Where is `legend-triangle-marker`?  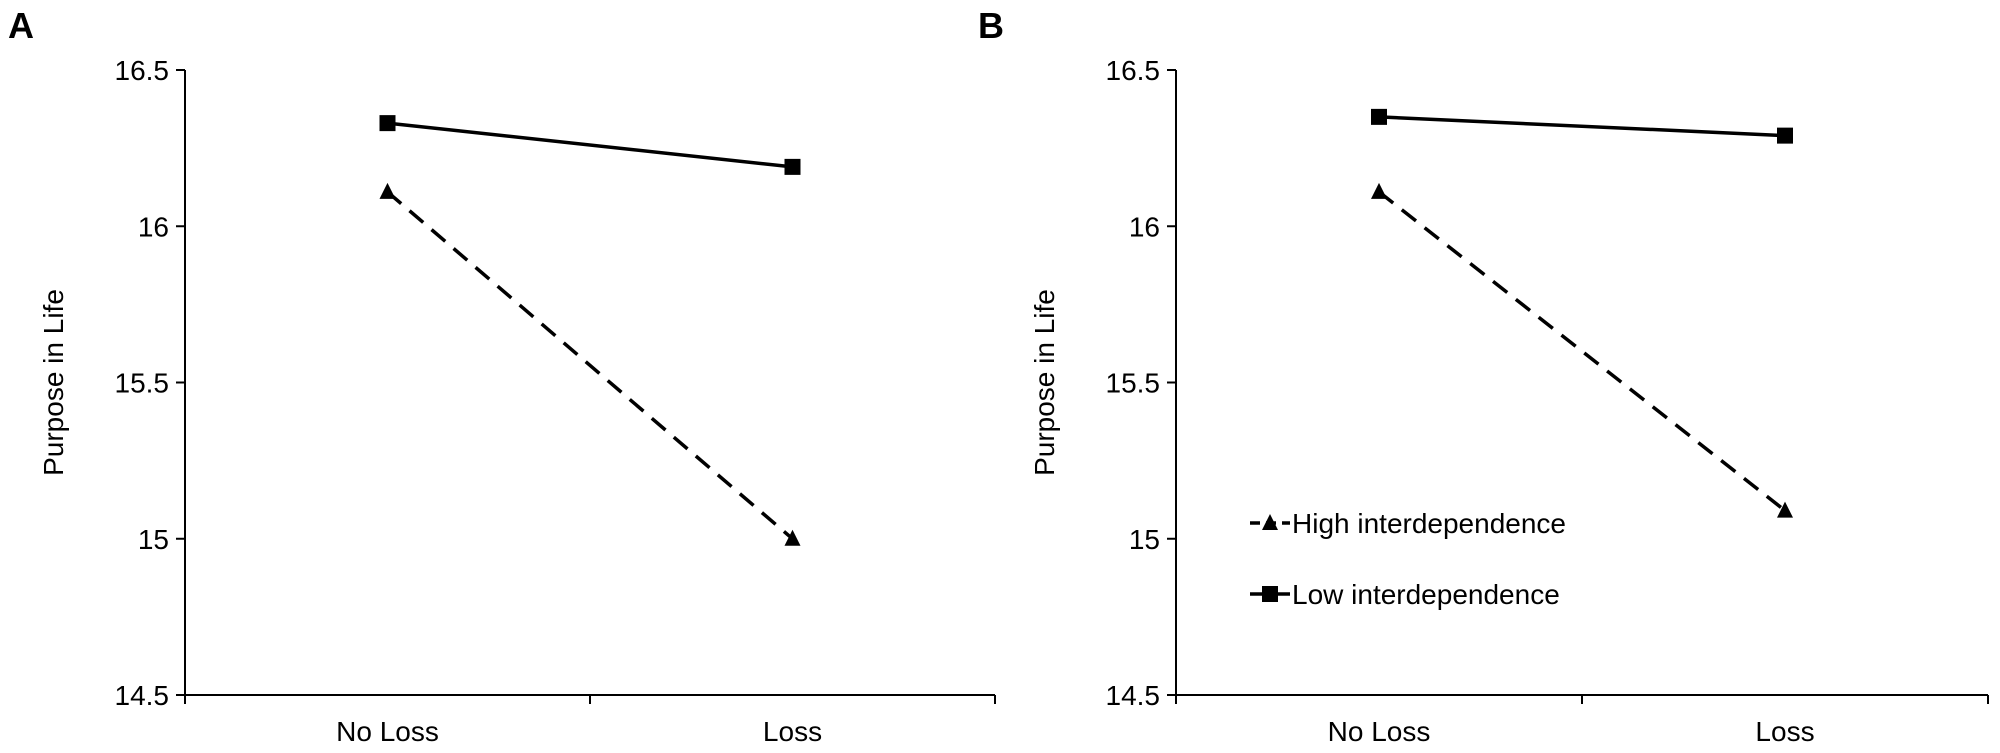 legend-triangle-marker is located at coordinates (1270, 522).